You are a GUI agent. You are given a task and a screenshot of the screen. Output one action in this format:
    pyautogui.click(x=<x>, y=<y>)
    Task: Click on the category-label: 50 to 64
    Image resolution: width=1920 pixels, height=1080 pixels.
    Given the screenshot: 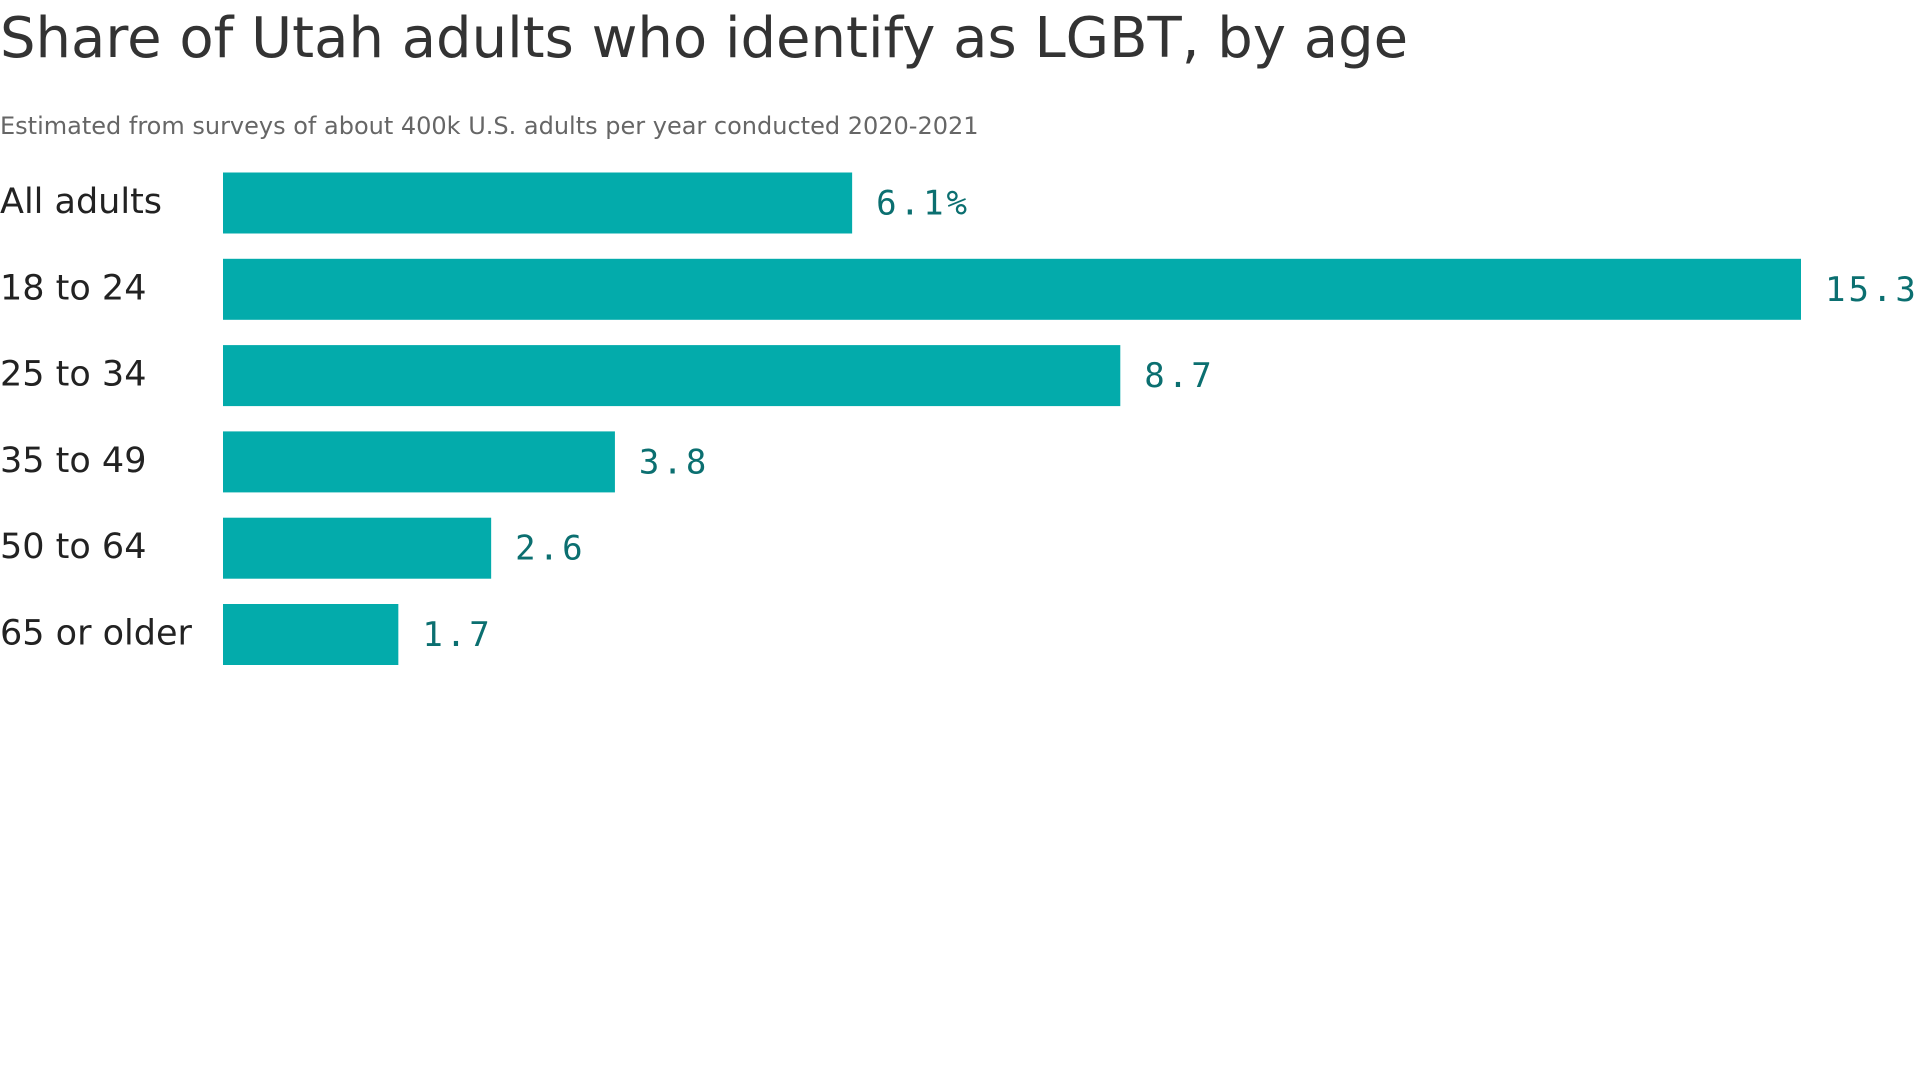 What is the action you would take?
    pyautogui.click(x=73, y=547)
    